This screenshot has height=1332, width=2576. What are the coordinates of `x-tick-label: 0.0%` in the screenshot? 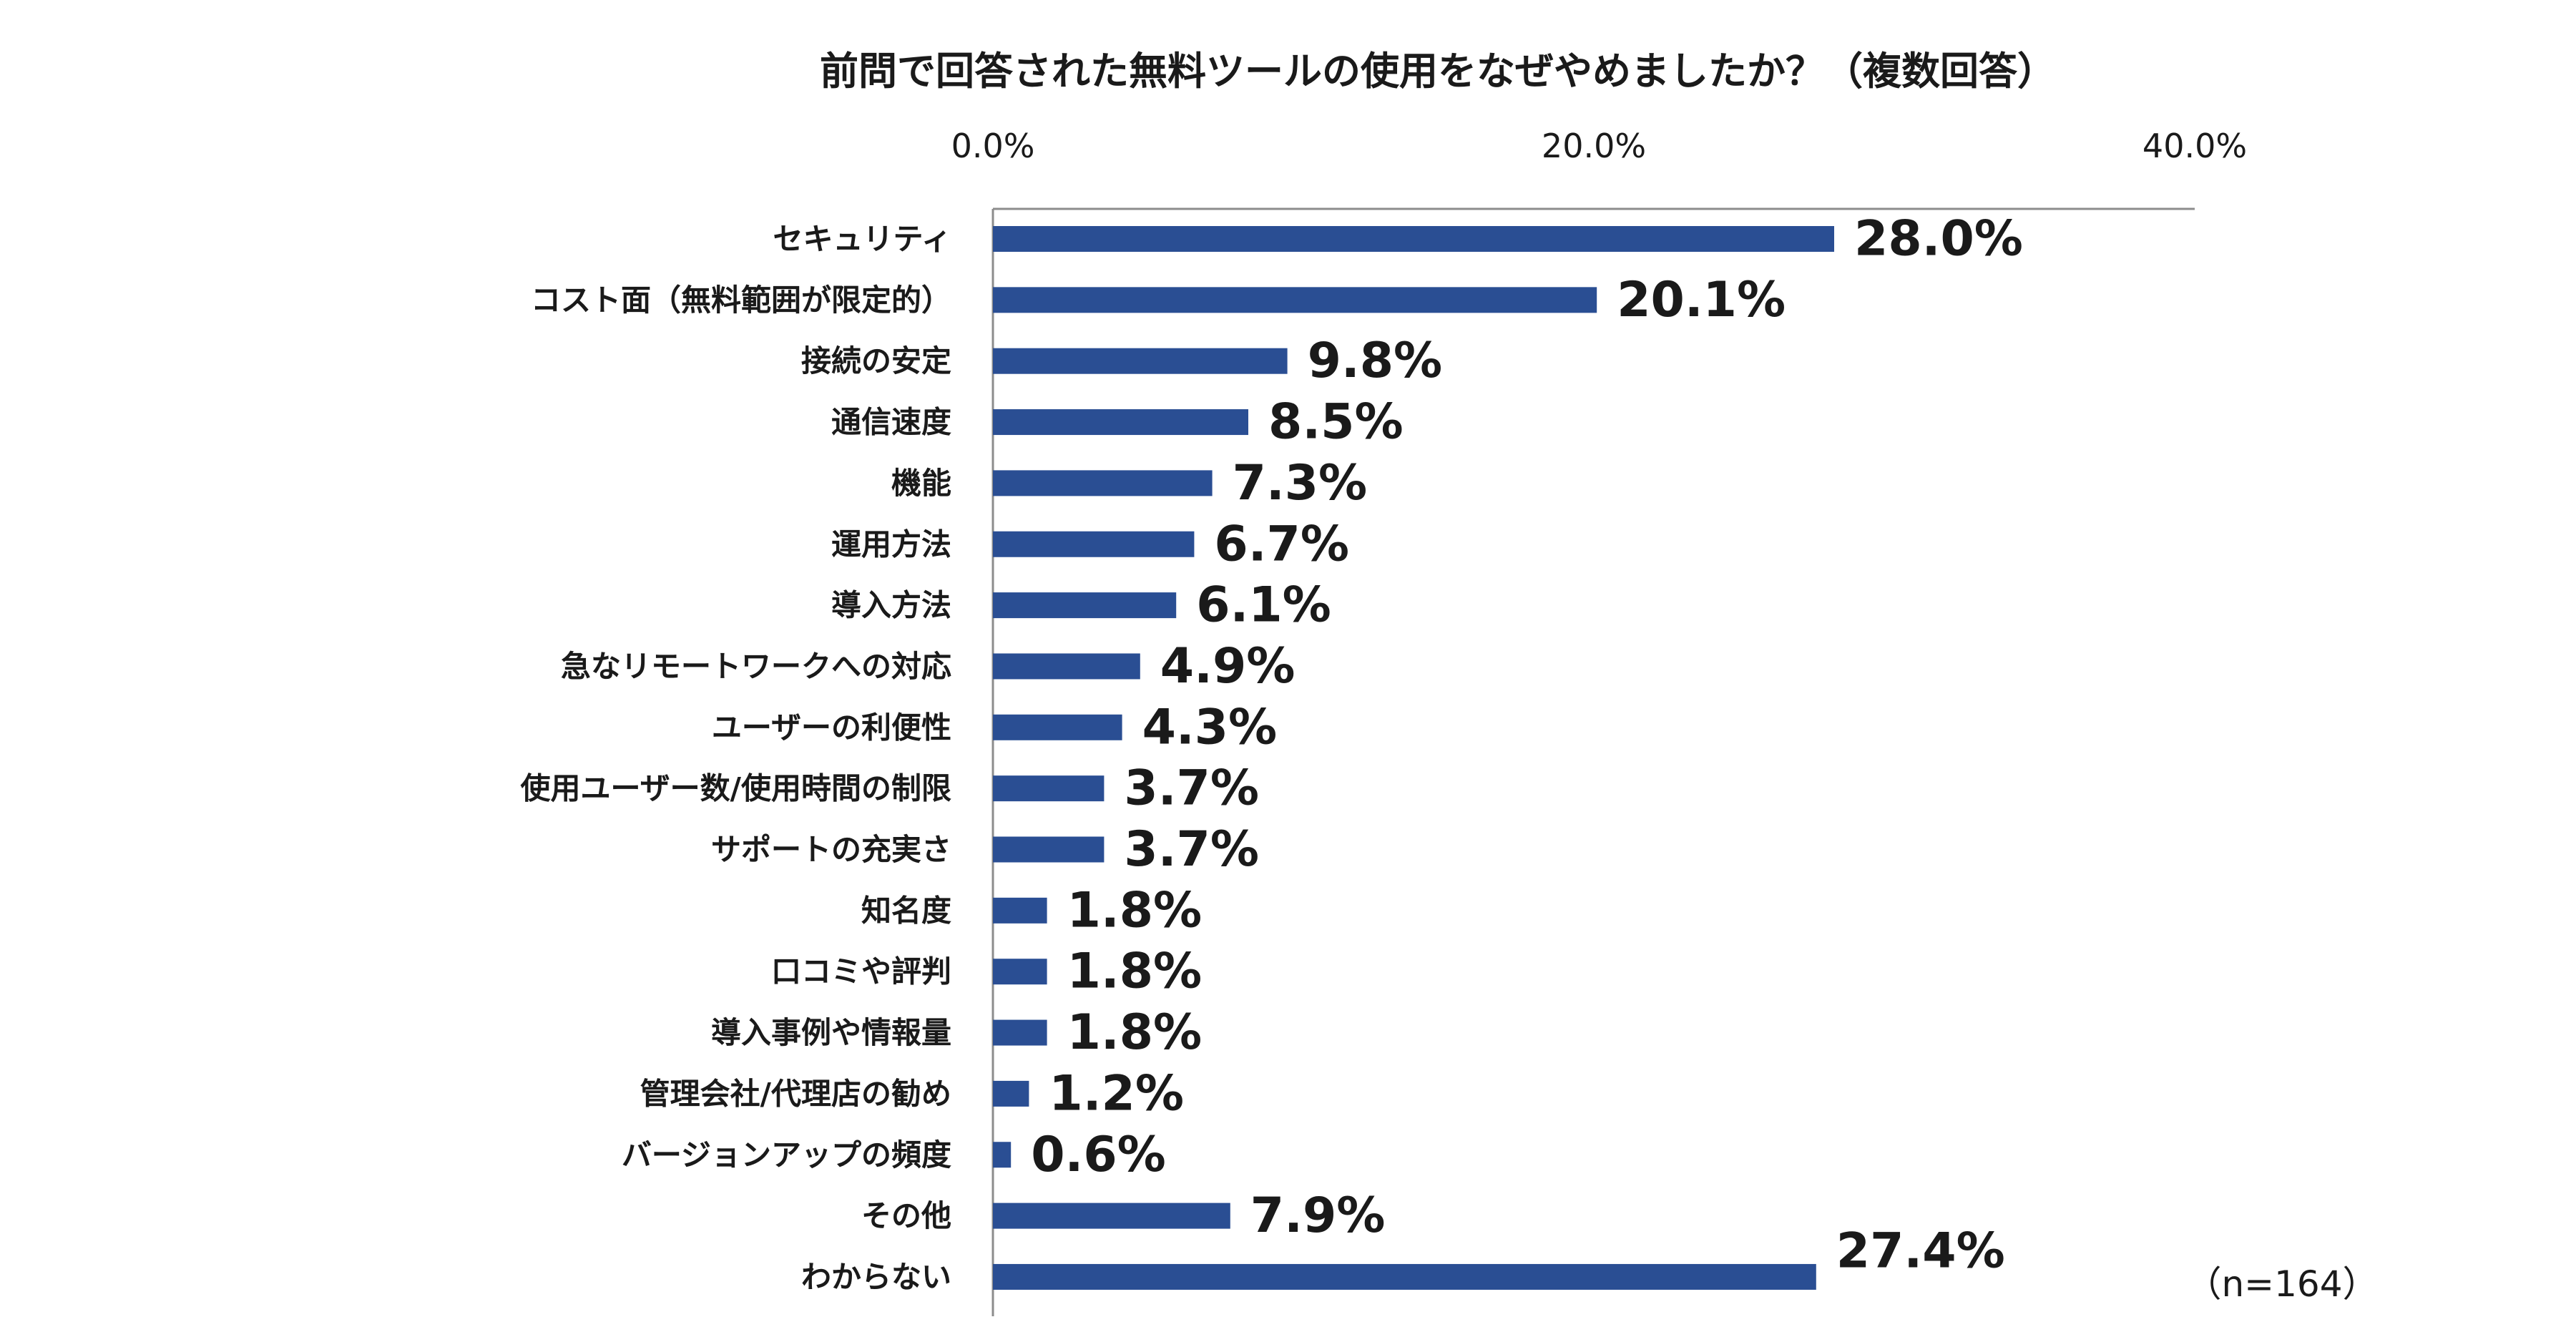 It's located at (993, 146).